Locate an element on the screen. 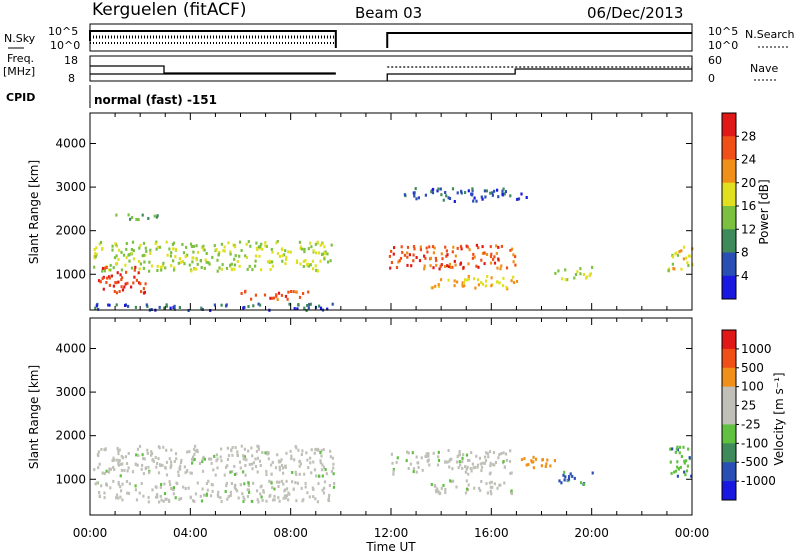 The height and width of the screenshot is (554, 800). x-tick-label: 08:00 is located at coordinates (290, 533).